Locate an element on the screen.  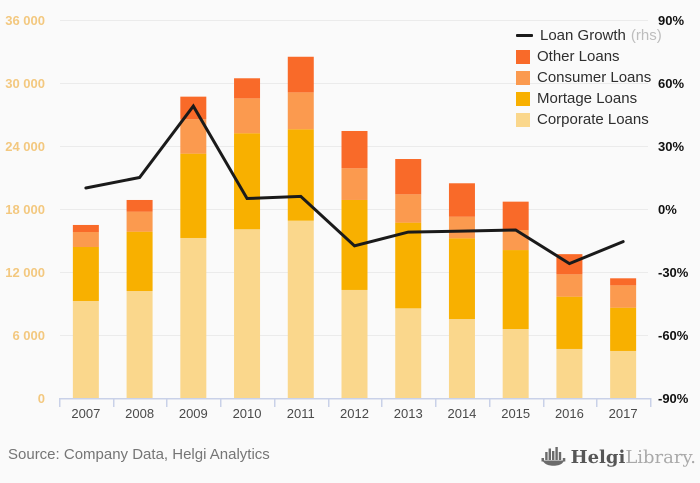
helgi-boat-bars-icon is located at coordinates (553, 456).